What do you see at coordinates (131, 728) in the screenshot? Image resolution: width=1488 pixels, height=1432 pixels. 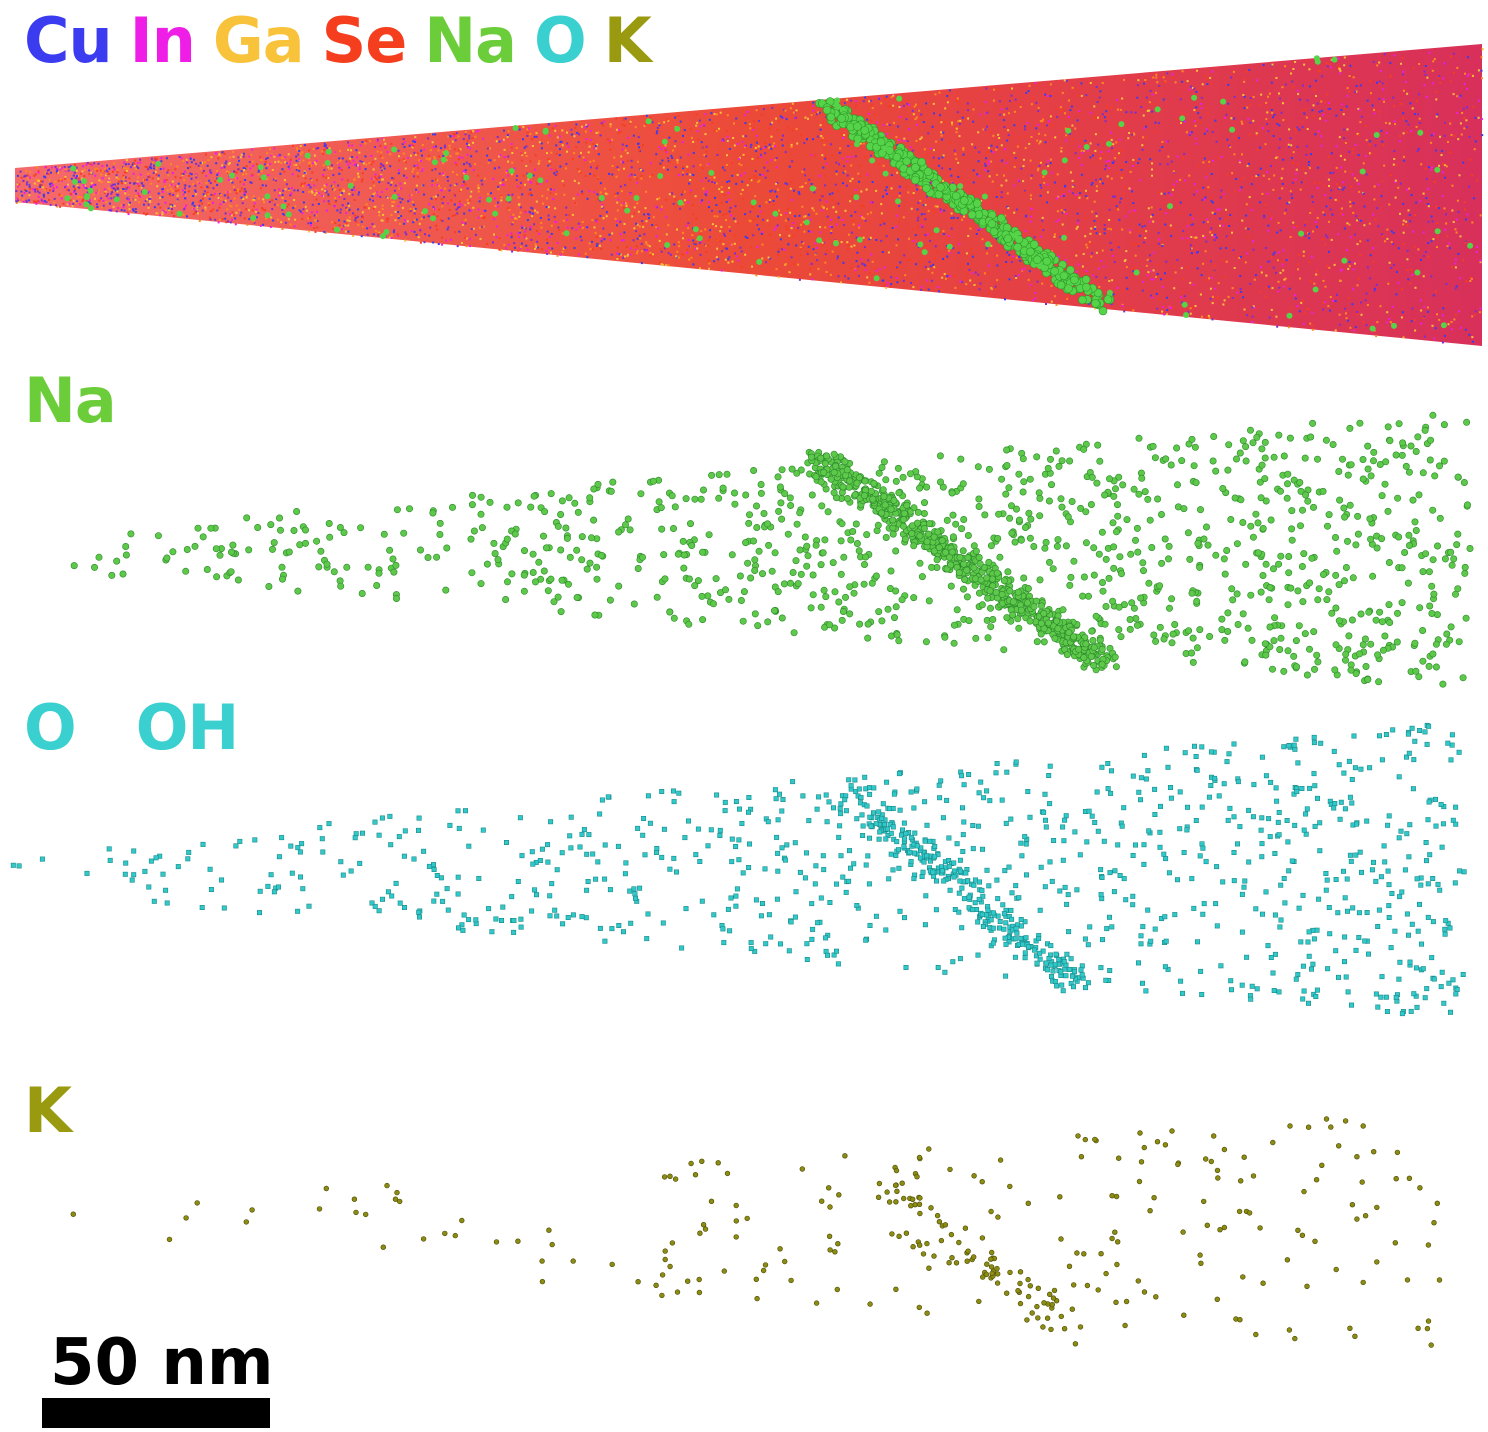 I see `o-panel-label: O OH` at bounding box center [131, 728].